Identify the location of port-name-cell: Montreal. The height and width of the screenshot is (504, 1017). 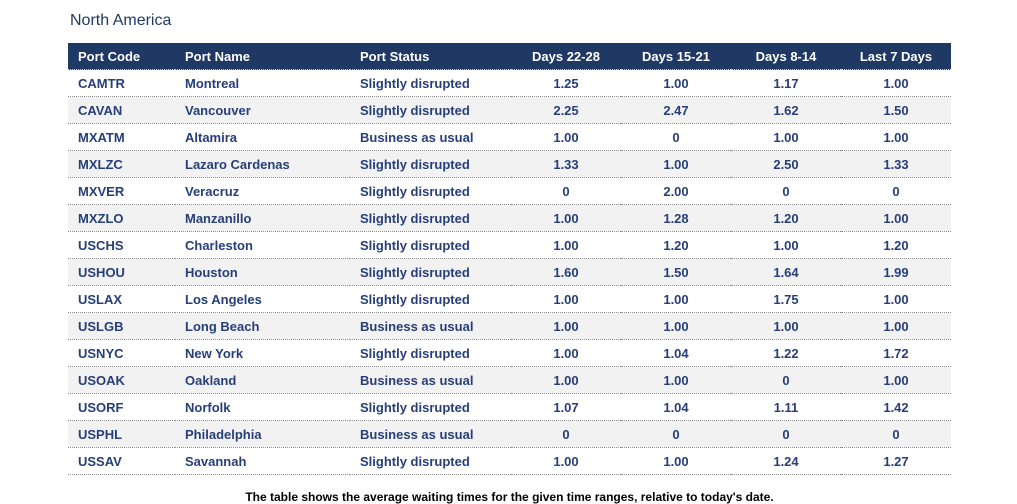
(262, 83).